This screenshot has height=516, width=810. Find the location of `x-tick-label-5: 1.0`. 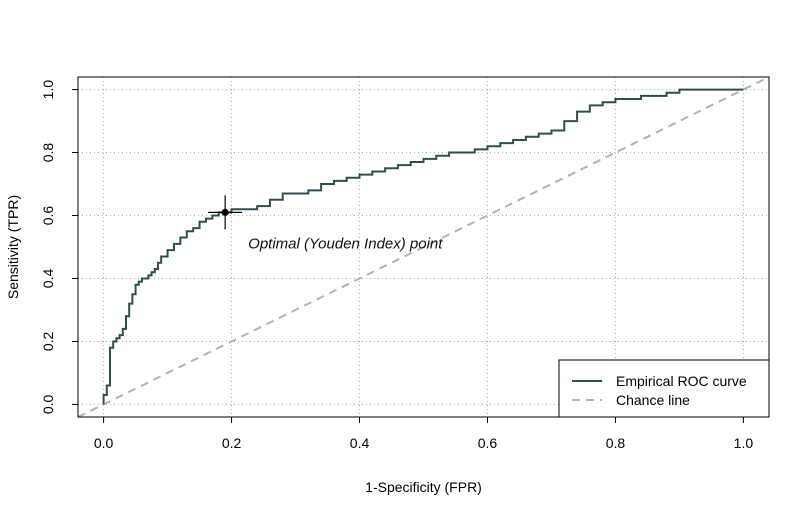

x-tick-label-5: 1.0 is located at coordinates (744, 443).